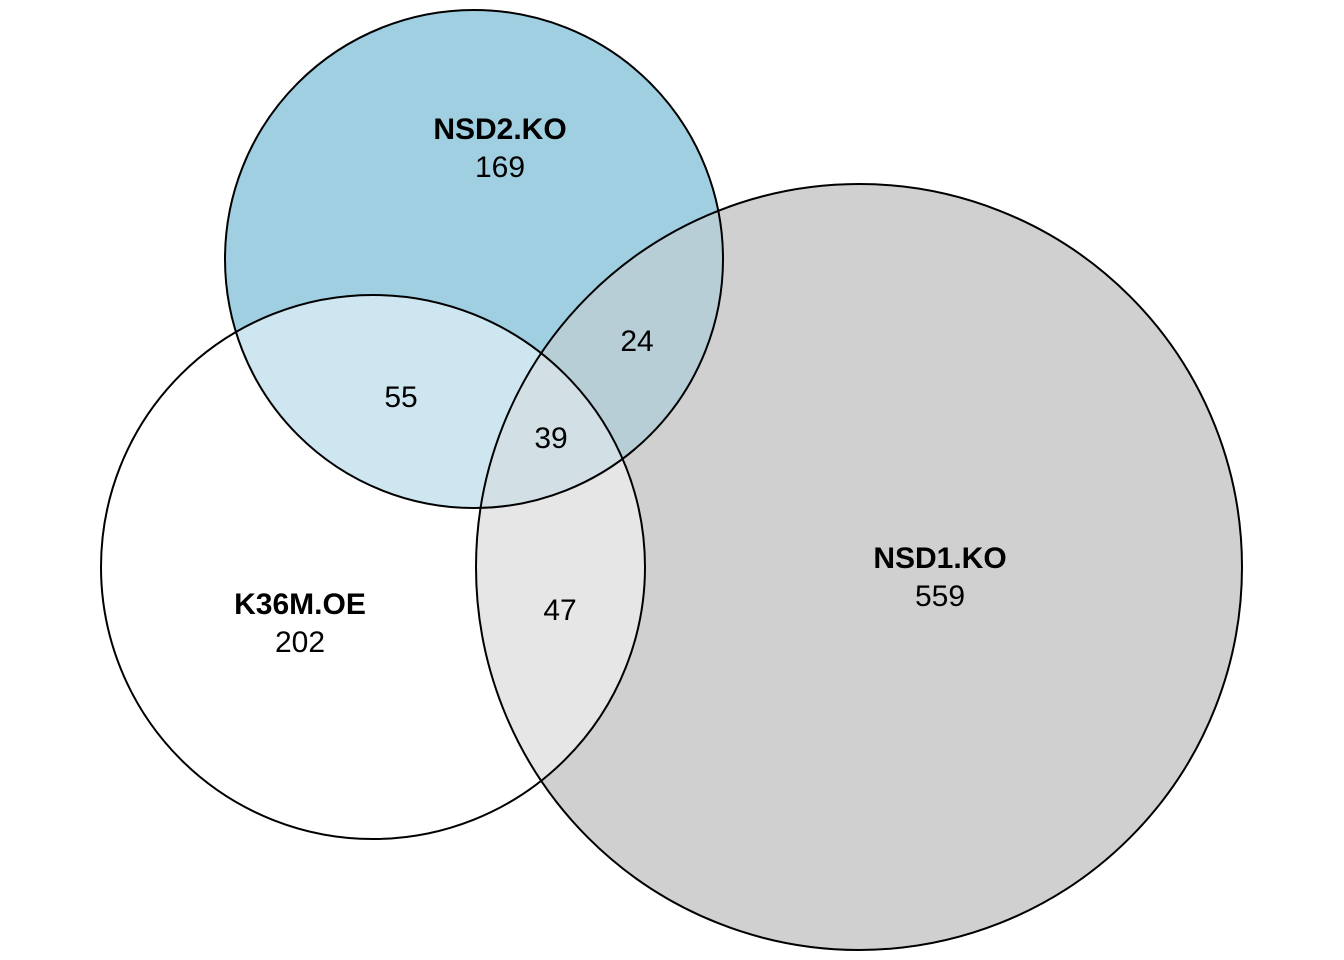 Image resolution: width=1344 pixels, height=960 pixels. I want to click on nsd2-ko-only-count: 169, so click(500, 167).